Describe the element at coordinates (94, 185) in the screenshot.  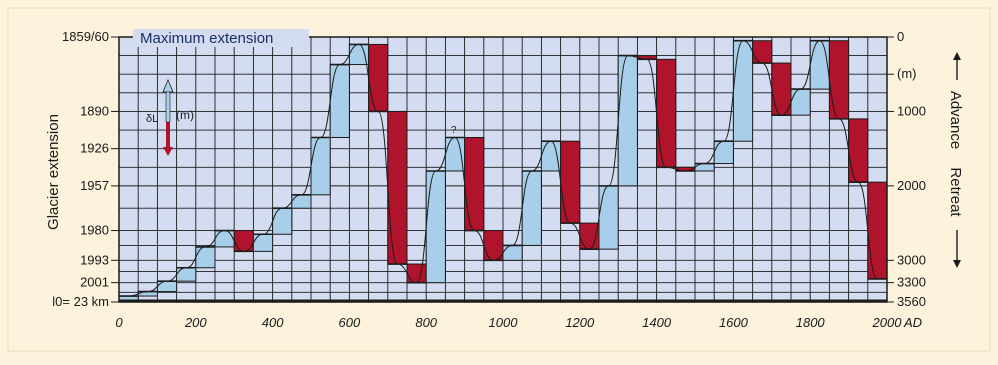
I see `y-tick-label: 1957` at that location.